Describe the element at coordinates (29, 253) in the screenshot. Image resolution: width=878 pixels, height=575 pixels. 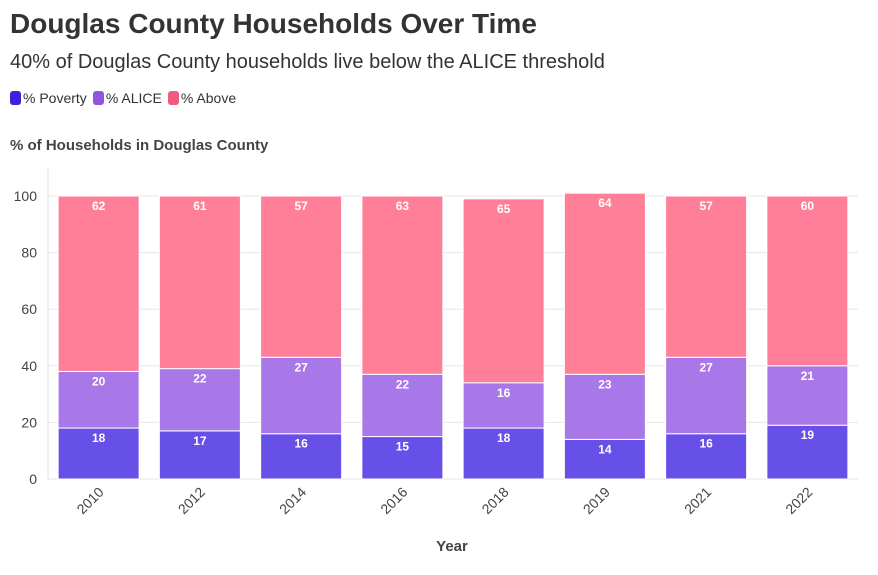
I see `y-tick-label: 80` at that location.